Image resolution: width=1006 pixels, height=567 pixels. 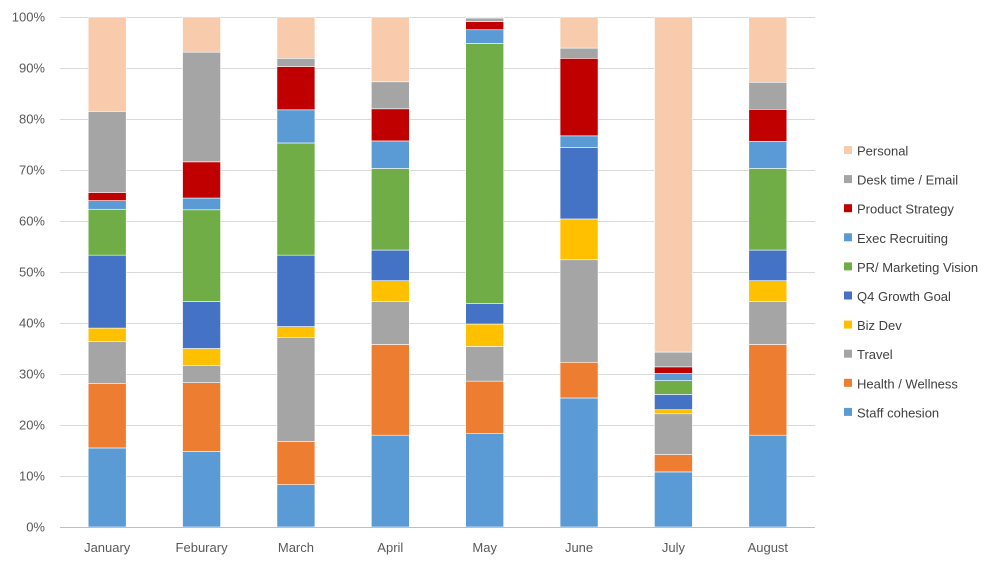 I want to click on x-tick-label: August, so click(x=768, y=547).